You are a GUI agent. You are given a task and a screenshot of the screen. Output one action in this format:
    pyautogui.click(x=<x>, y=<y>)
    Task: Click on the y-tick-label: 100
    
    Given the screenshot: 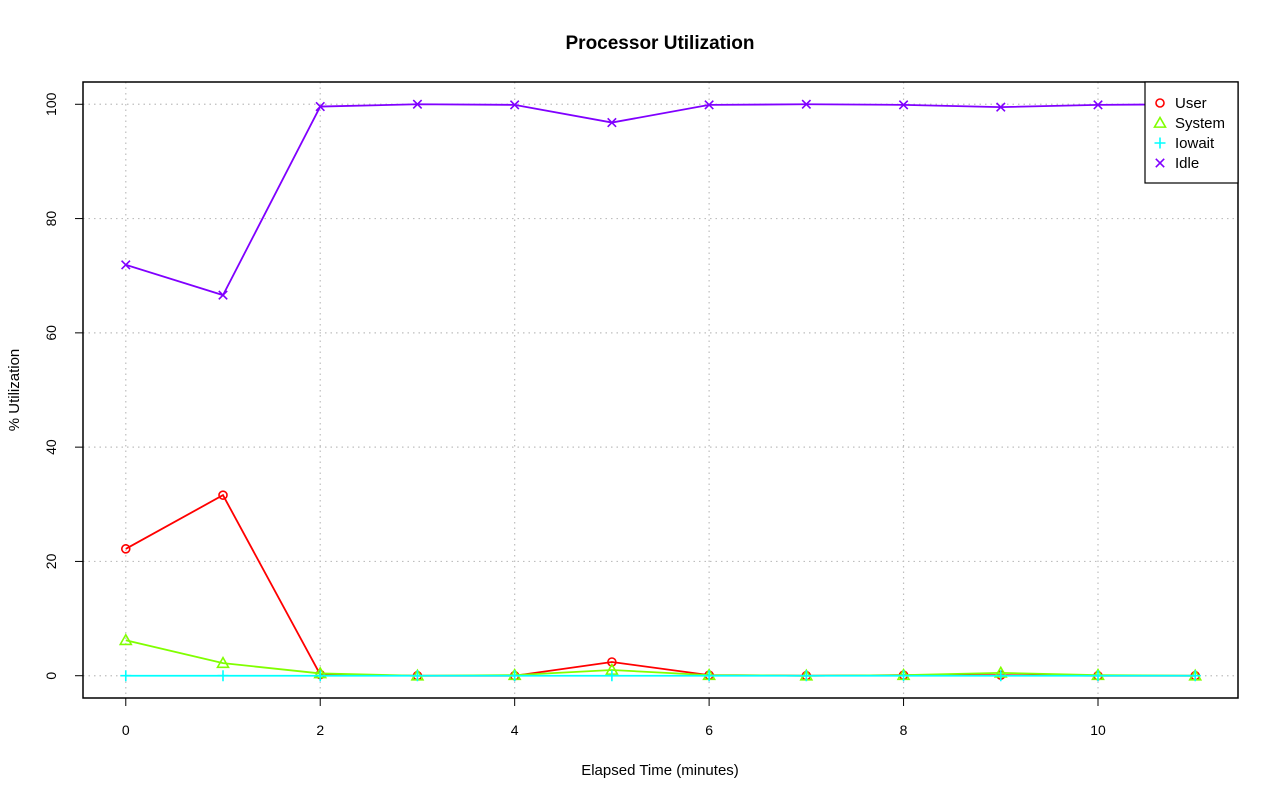 What is the action you would take?
    pyautogui.click(x=51, y=104)
    